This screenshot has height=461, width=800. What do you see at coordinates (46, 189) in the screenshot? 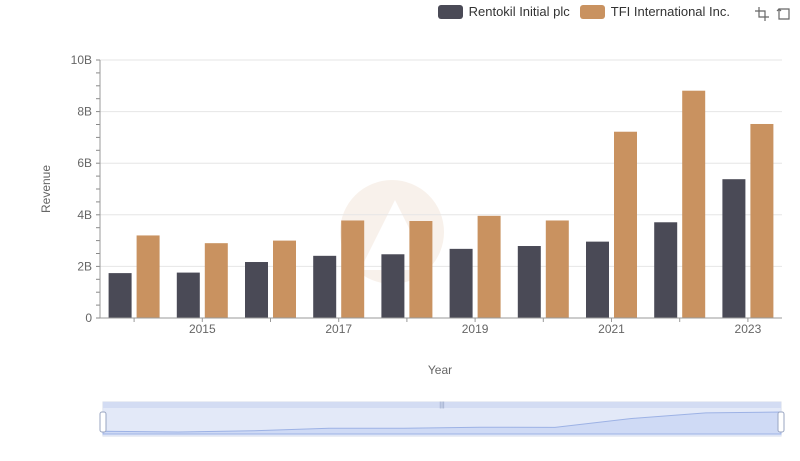
I see `y-axis-label: Revenue` at bounding box center [46, 189].